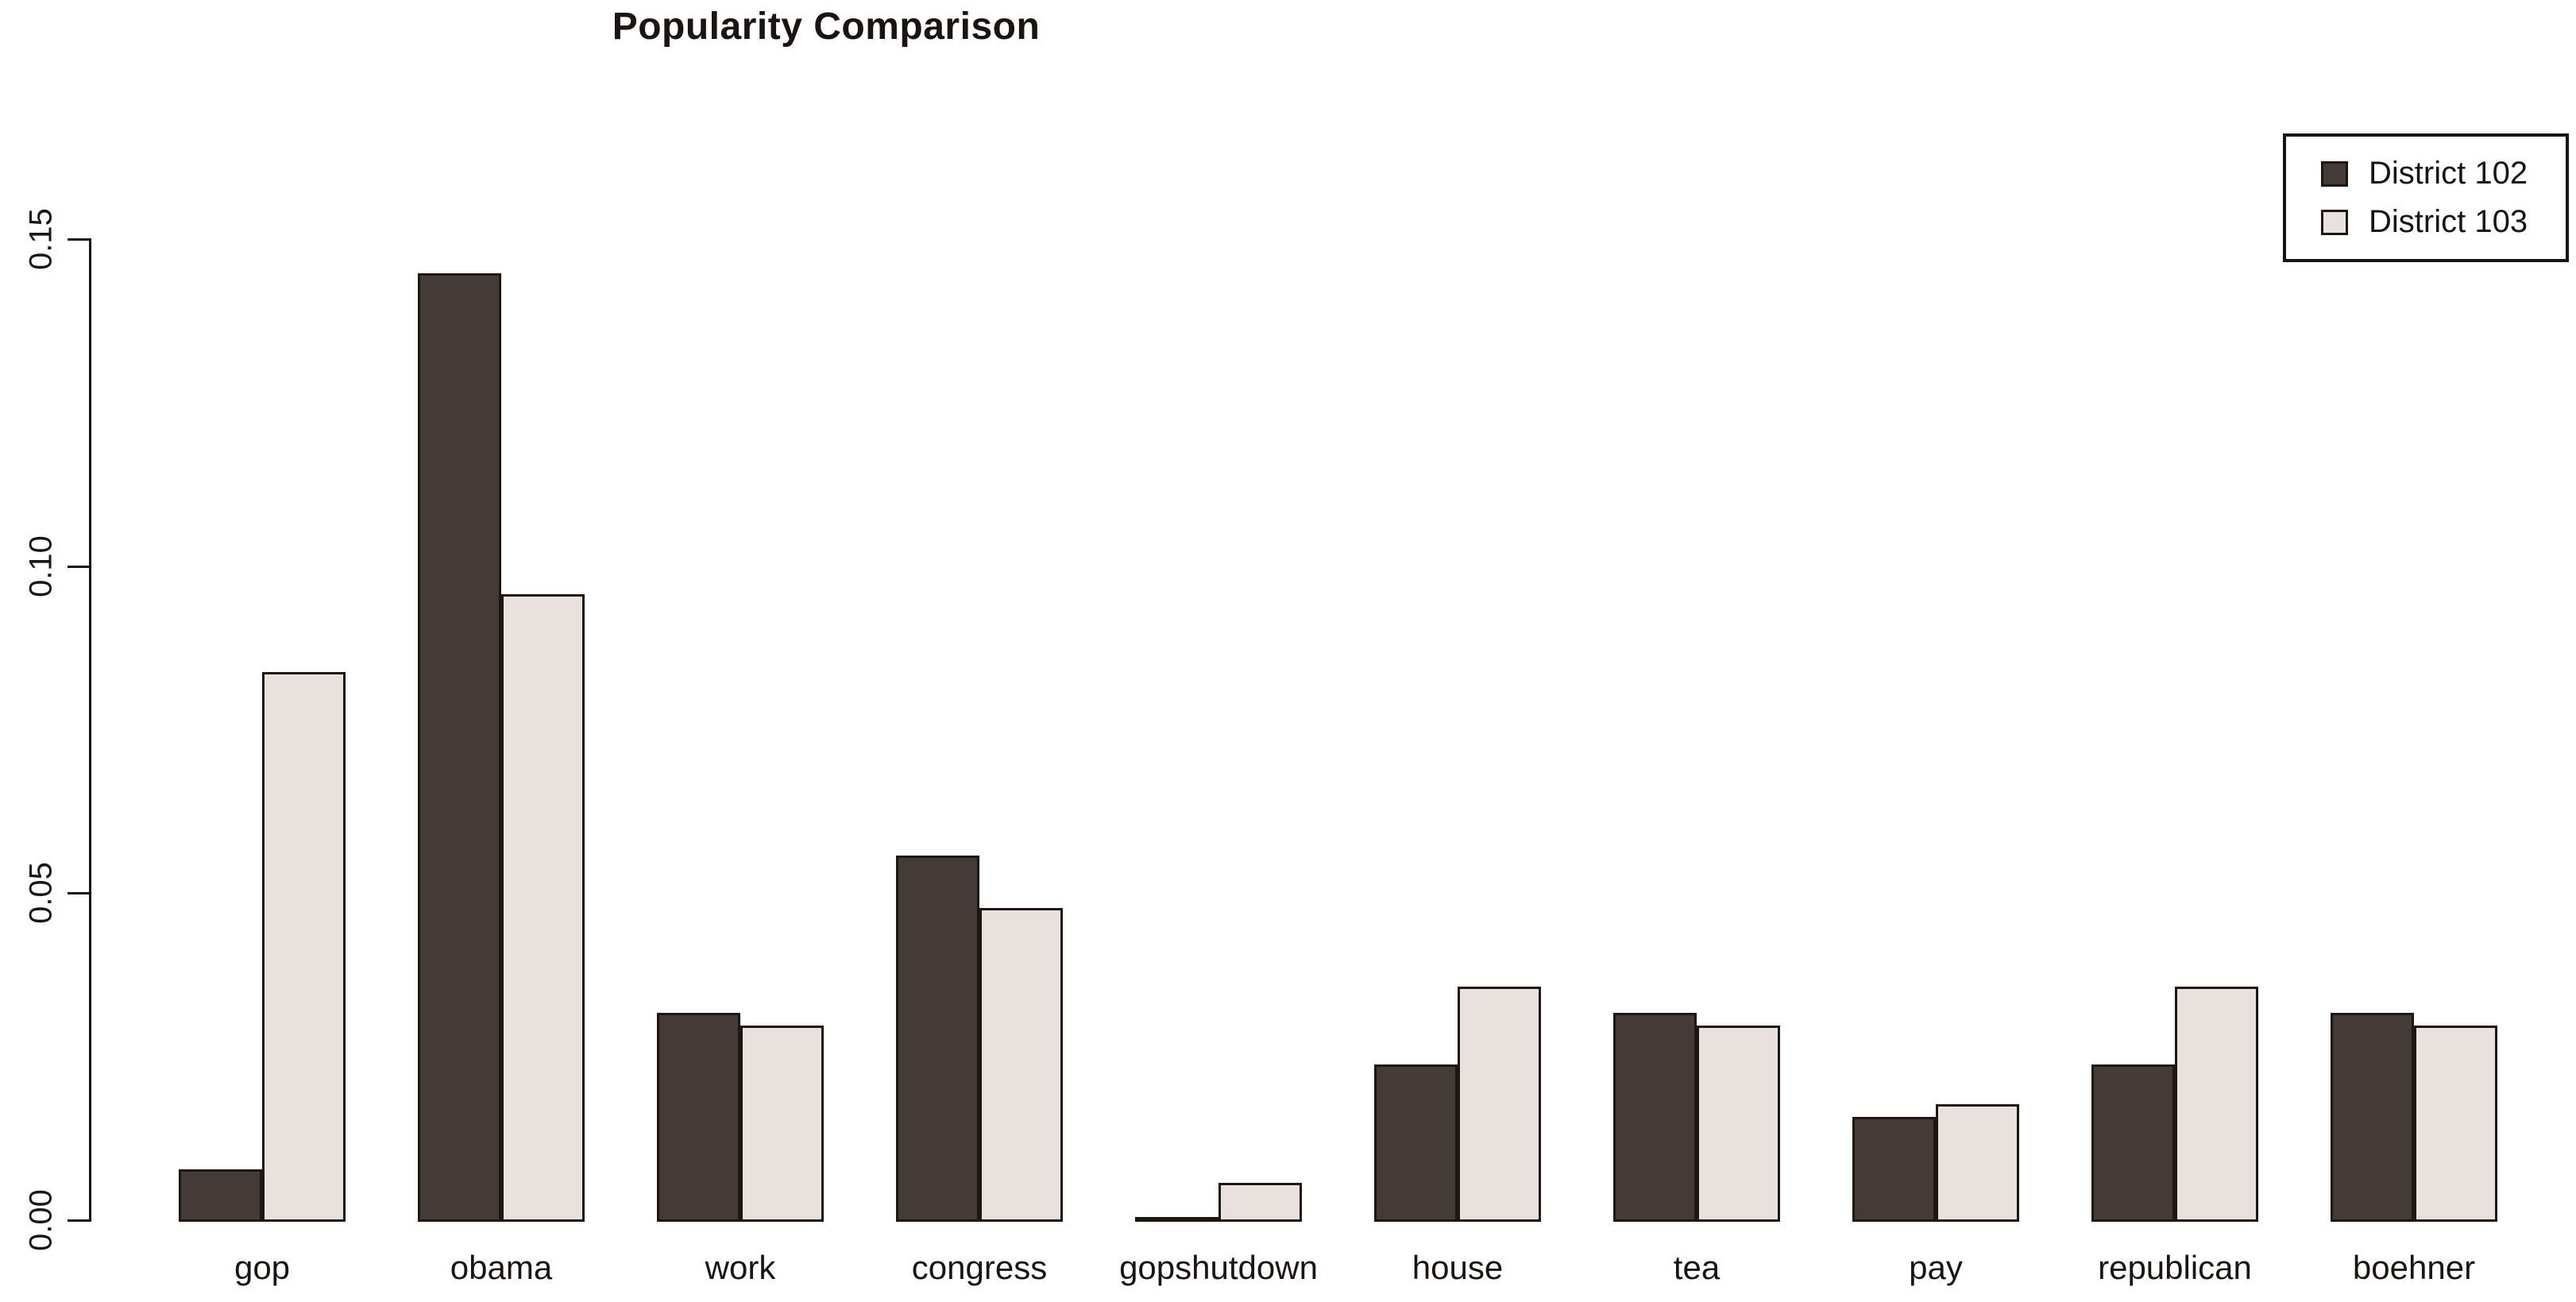 The height and width of the screenshot is (1302, 2576). I want to click on bar-district-102-gop, so click(220, 1195).